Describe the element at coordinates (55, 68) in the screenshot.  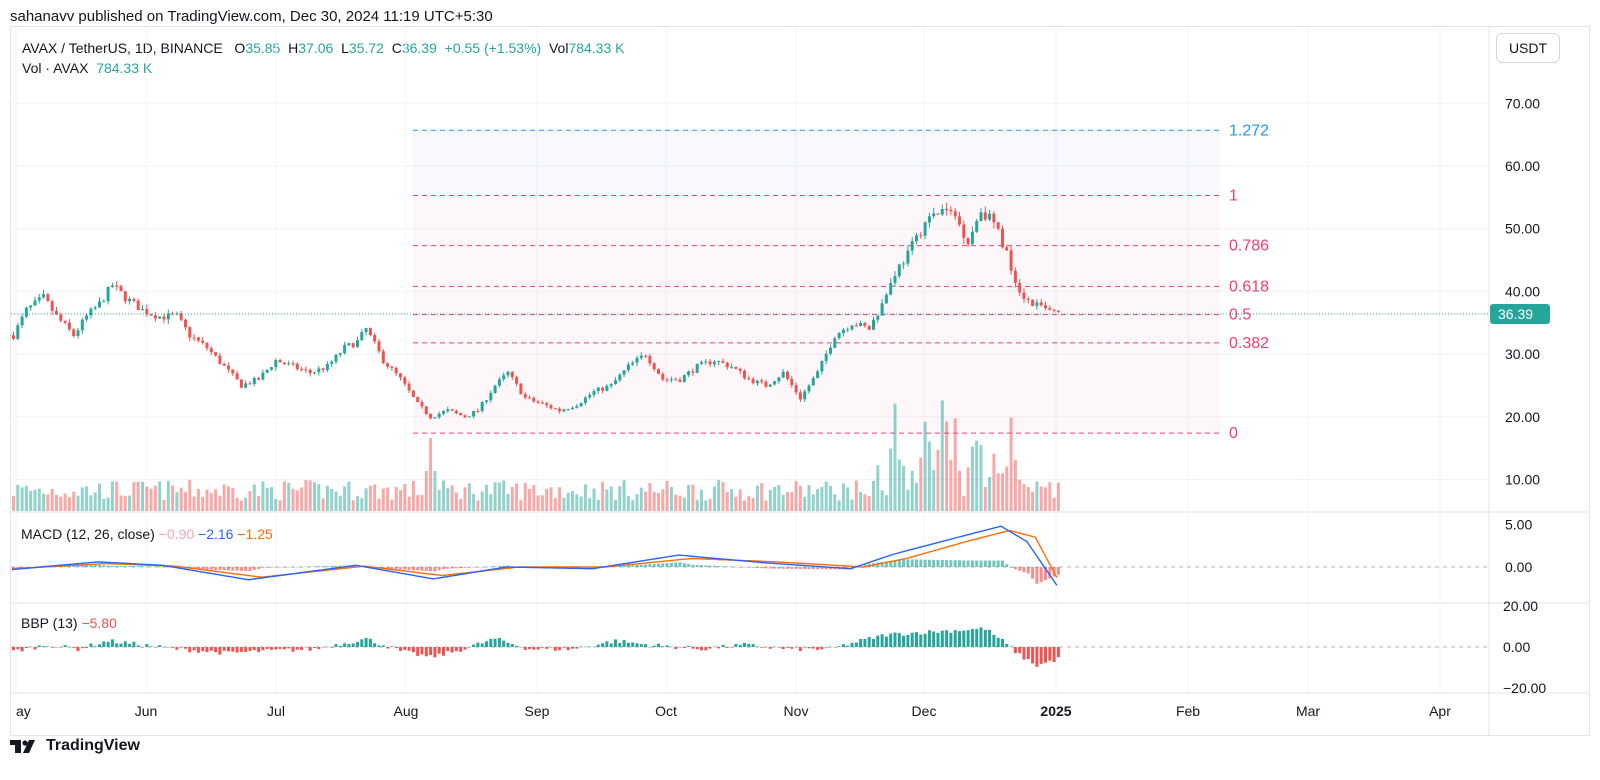
I see `volume-indicator-label: Vol · AVAX` at that location.